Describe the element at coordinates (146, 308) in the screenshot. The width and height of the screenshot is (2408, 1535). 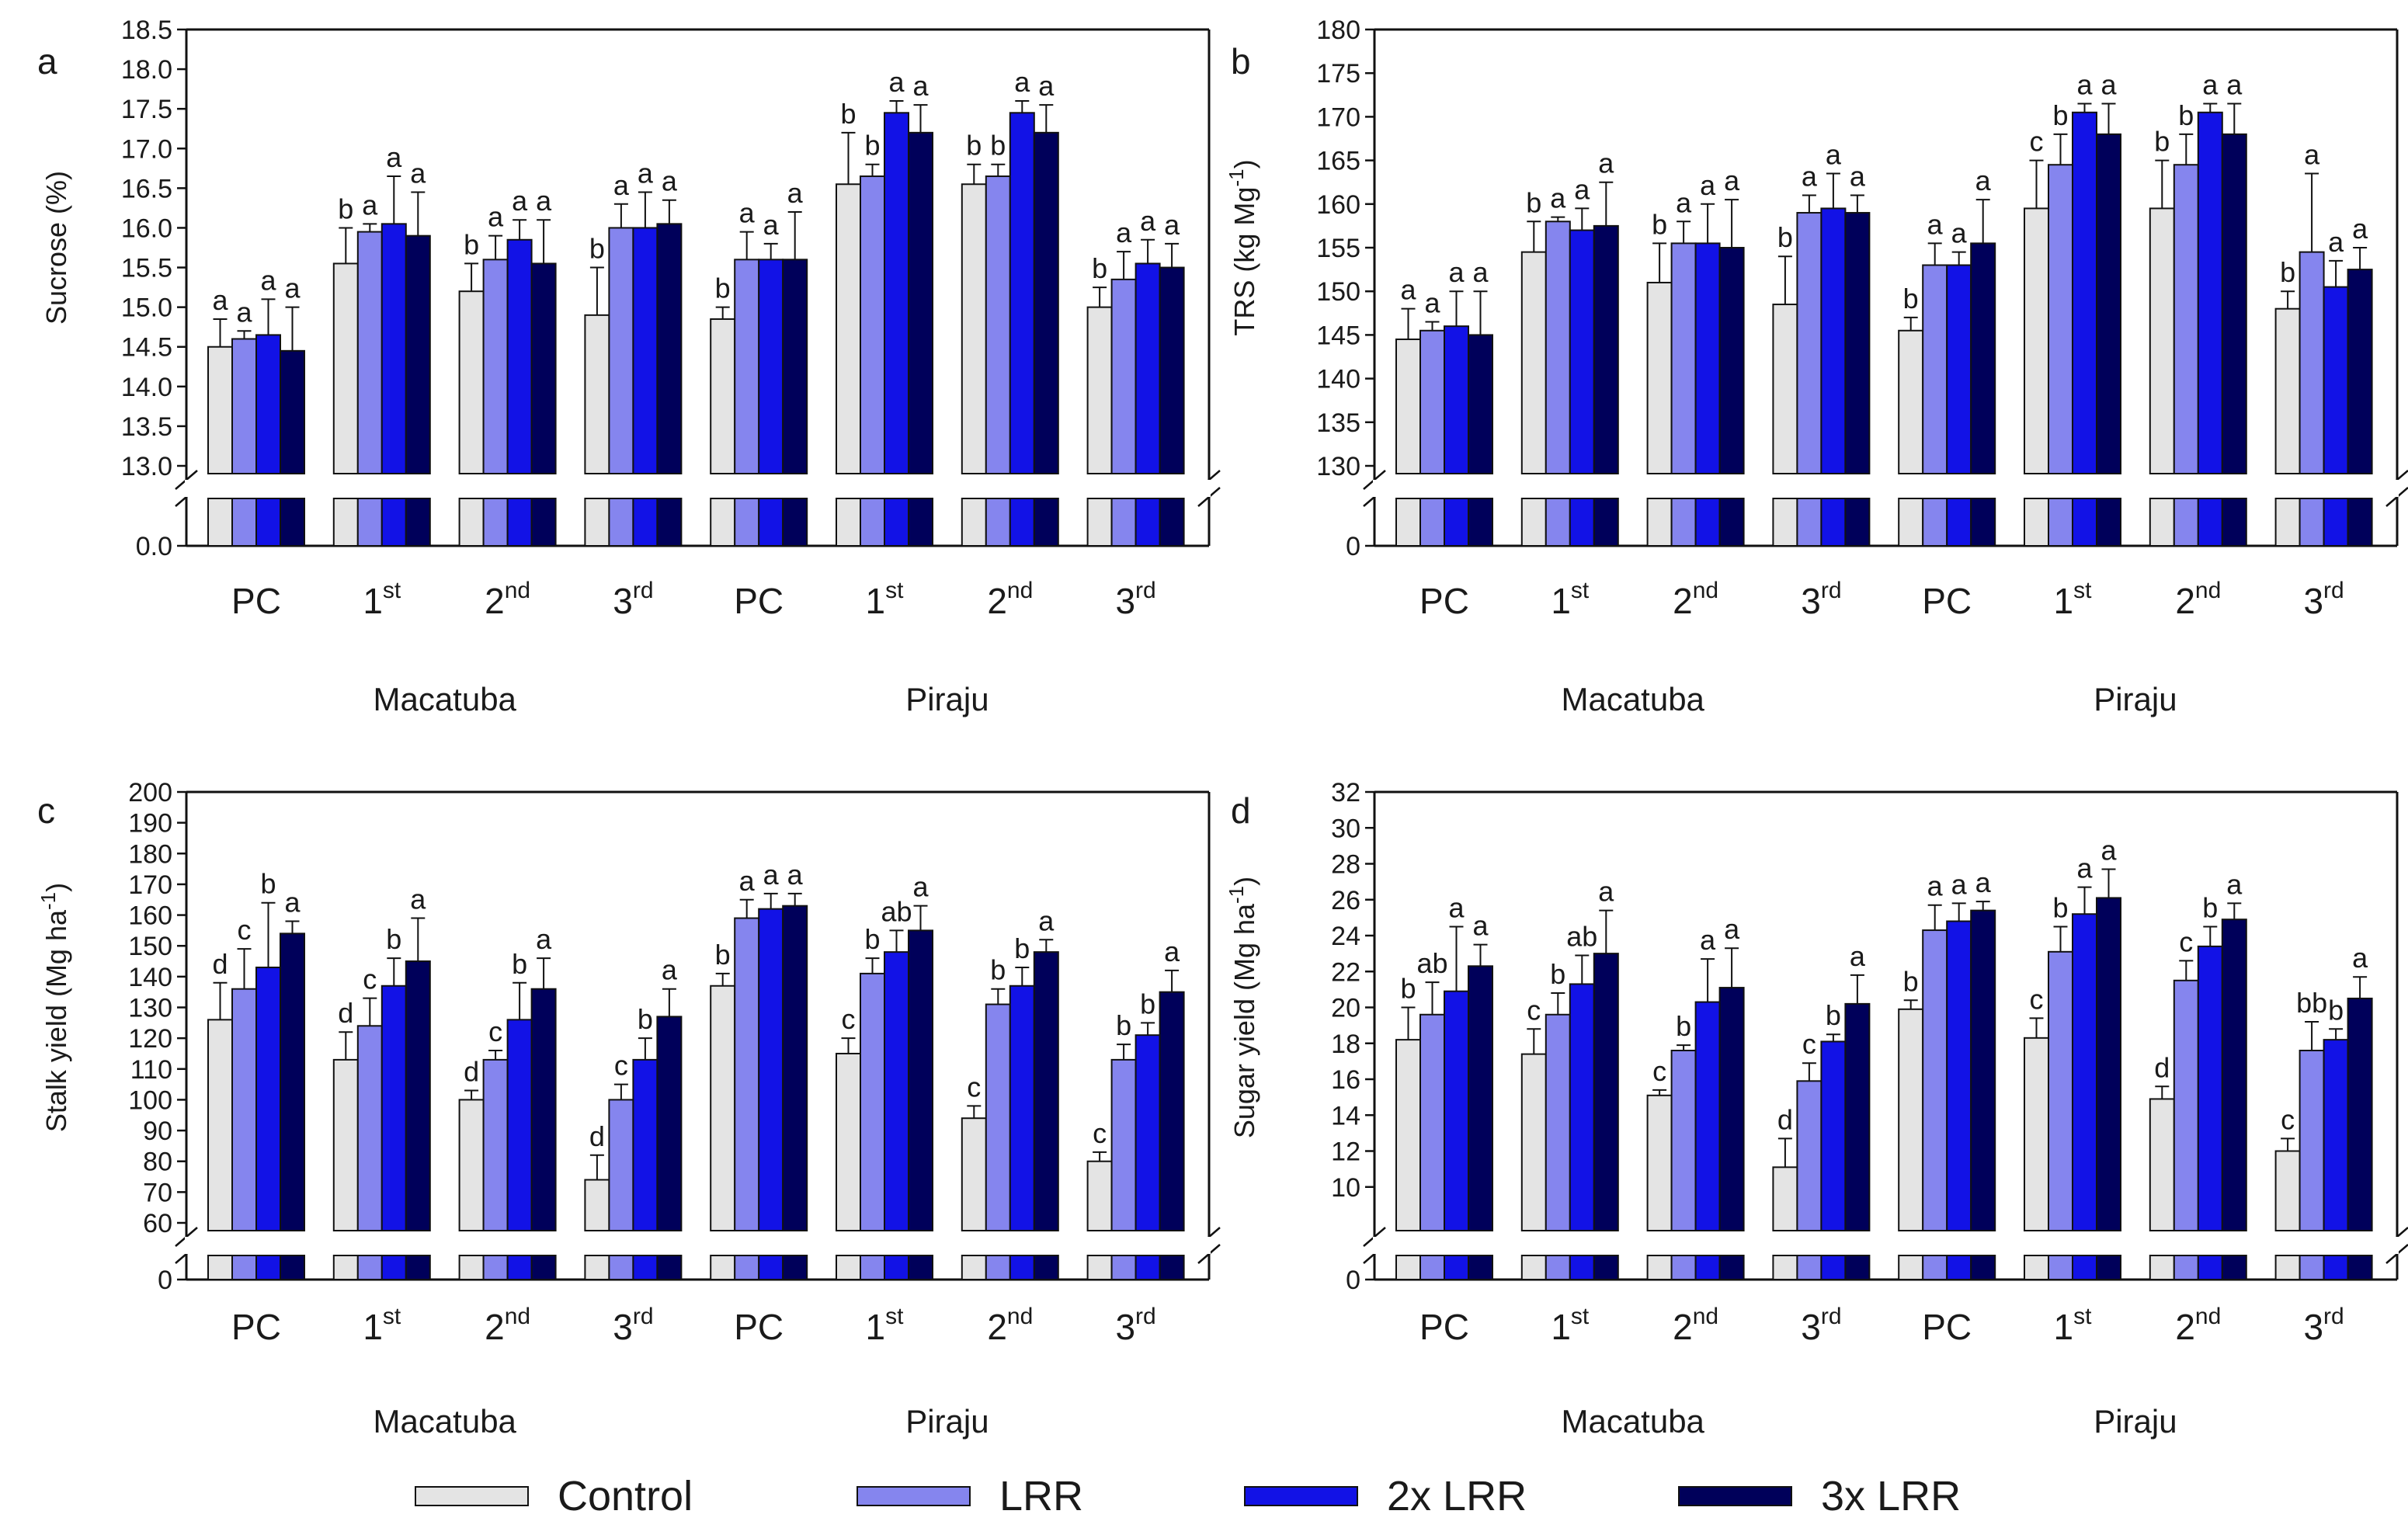
I see `y-tick-label: 15.0` at that location.